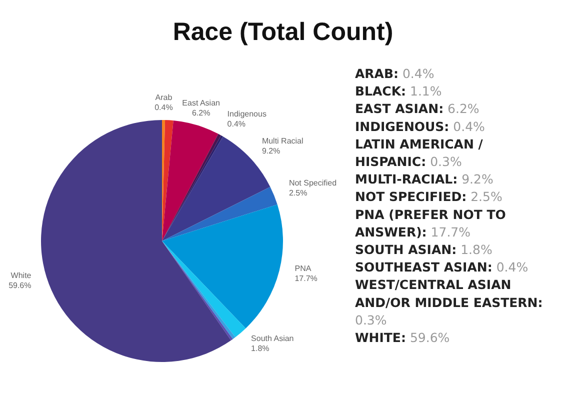  What do you see at coordinates (394, 73) in the screenshot?
I see `text: ARAB: 0.4%` at bounding box center [394, 73].